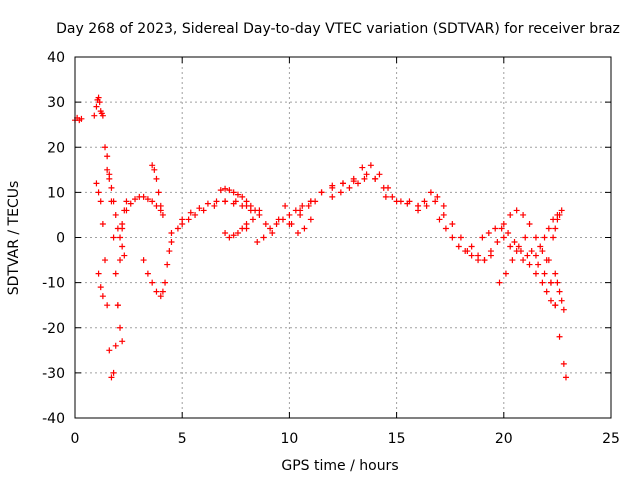 The width and height of the screenshot is (640, 480). What do you see at coordinates (53, 374) in the screenshot?
I see `y-tick-label: -30` at bounding box center [53, 374].